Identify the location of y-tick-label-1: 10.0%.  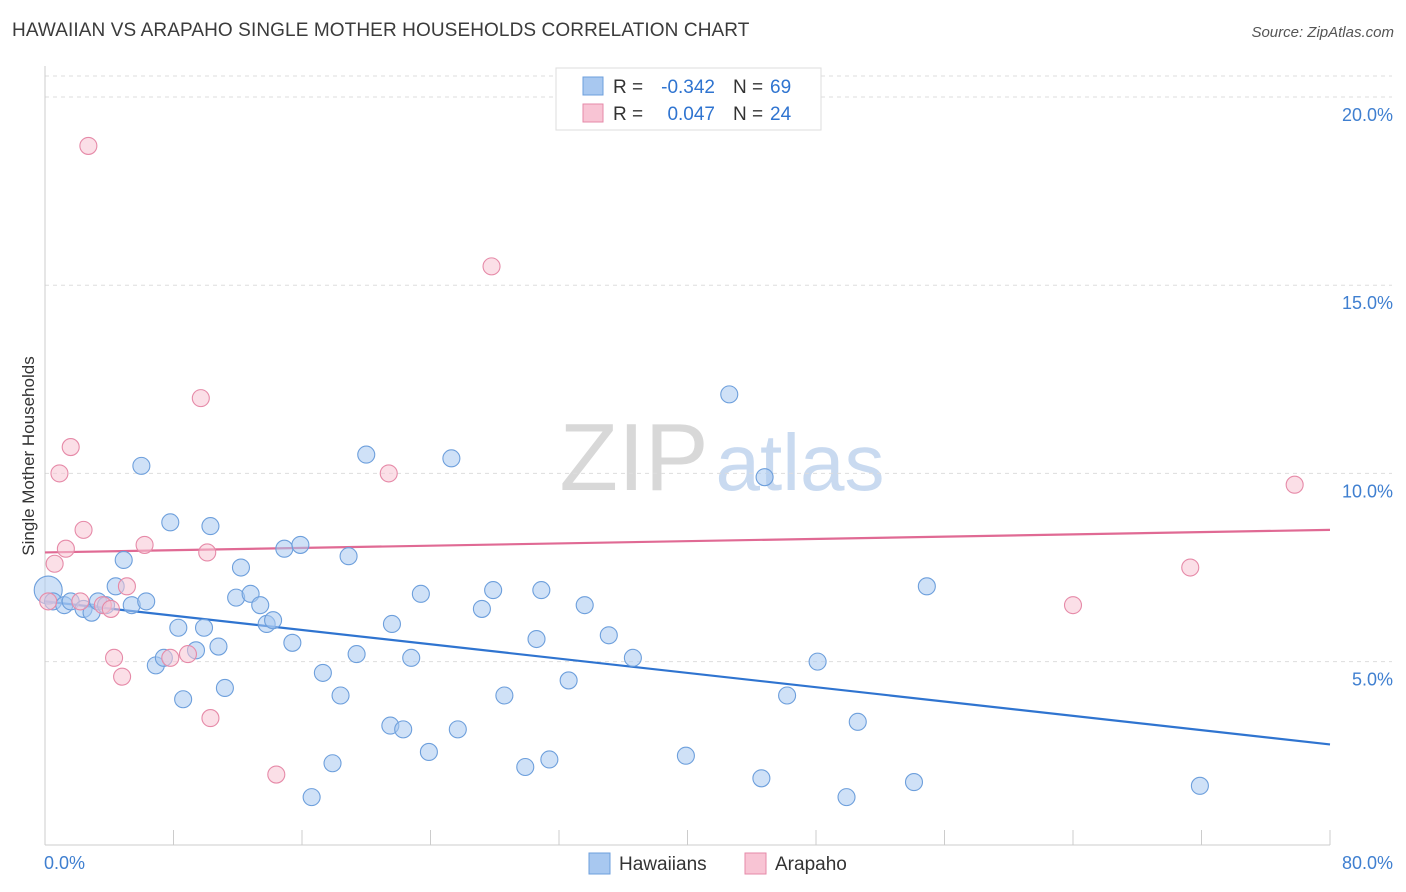
(1367, 491).